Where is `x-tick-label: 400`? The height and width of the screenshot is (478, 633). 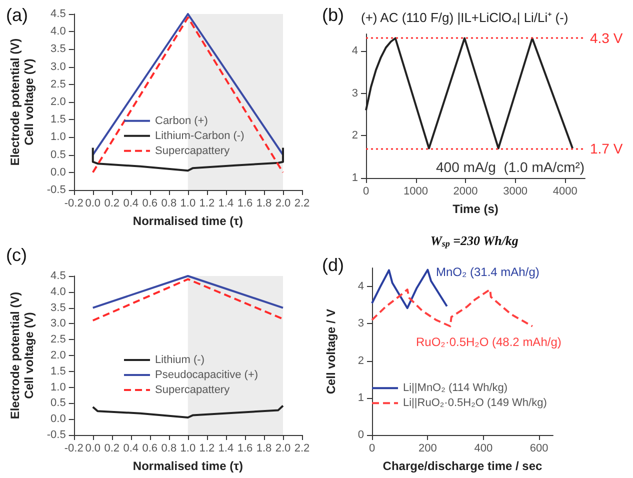 x-tick-label: 400 is located at coordinates (483, 448).